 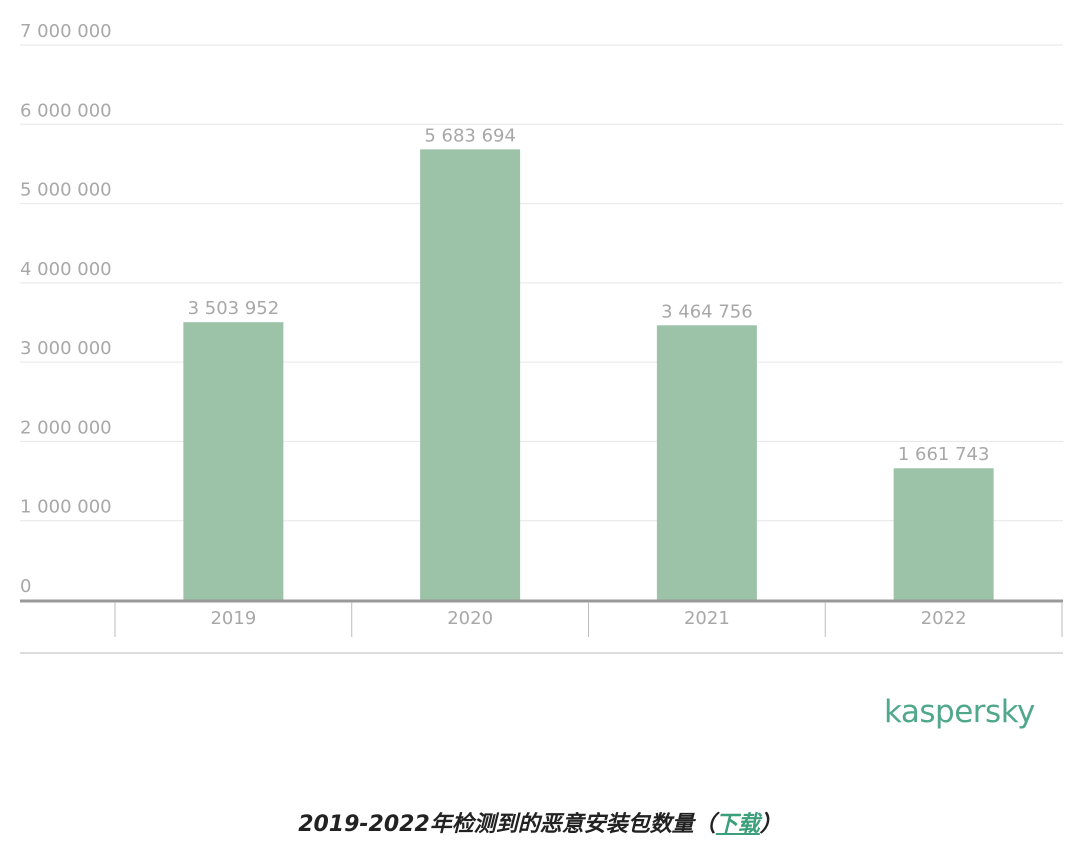 I want to click on value-label: 1 661 743, so click(x=944, y=454).